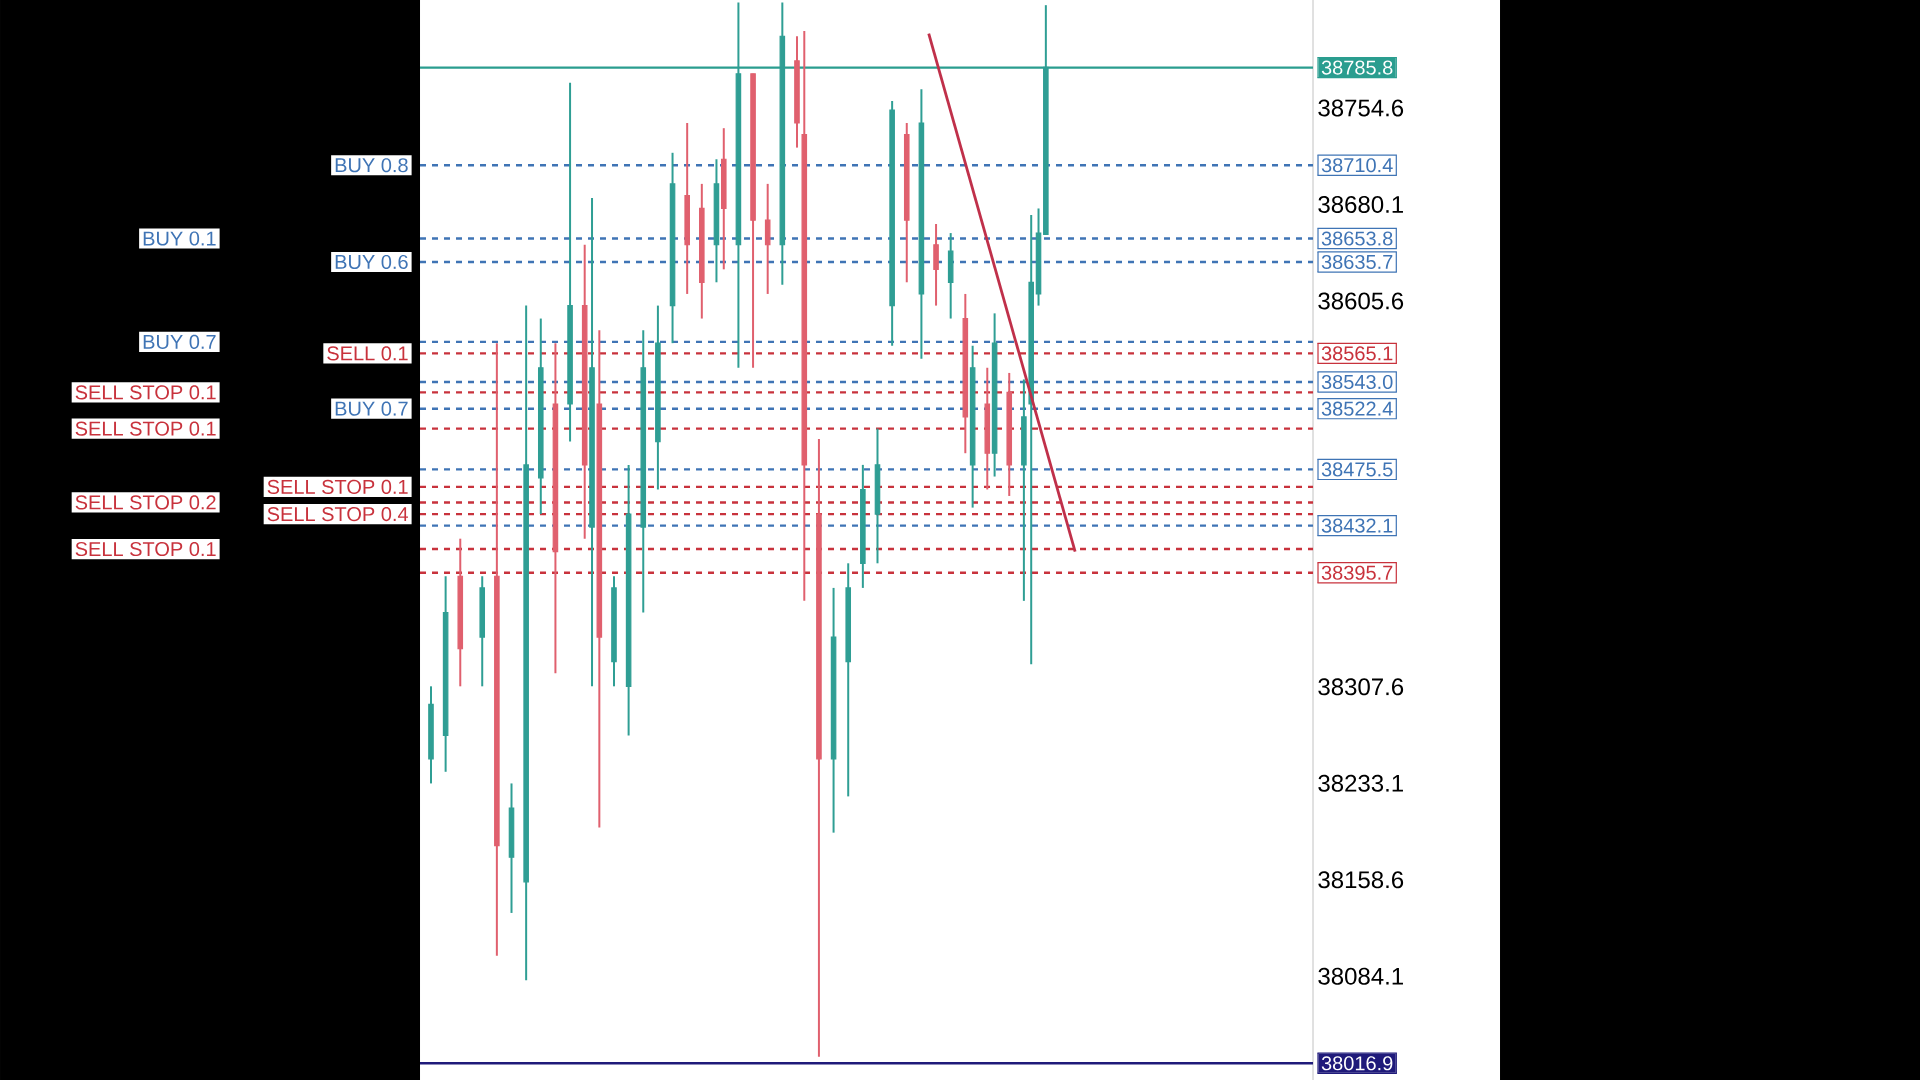  I want to click on y-tick-label: 38084.1, so click(1360, 976).